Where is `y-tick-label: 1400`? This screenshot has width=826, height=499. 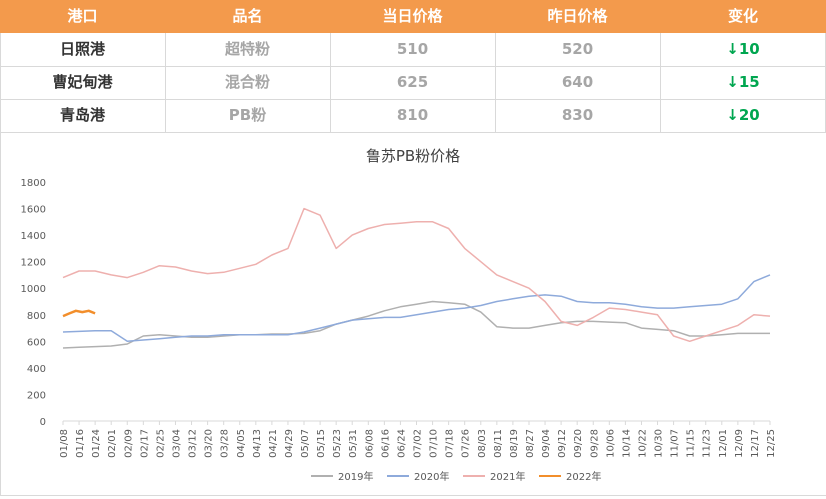 y-tick-label: 1400 is located at coordinates (33, 236).